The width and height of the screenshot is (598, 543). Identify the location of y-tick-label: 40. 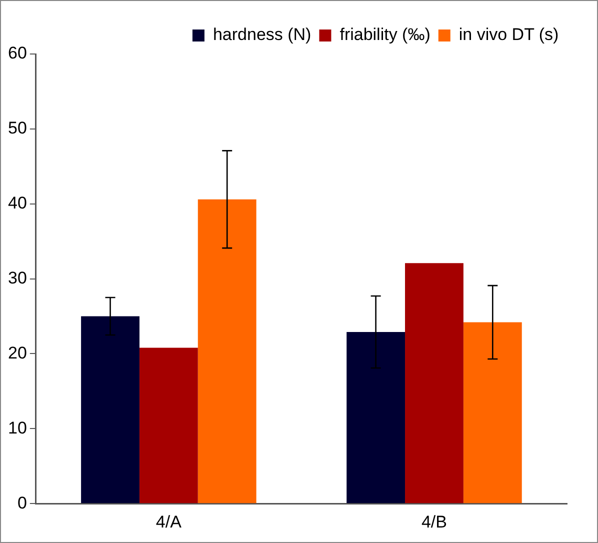
(17, 203).